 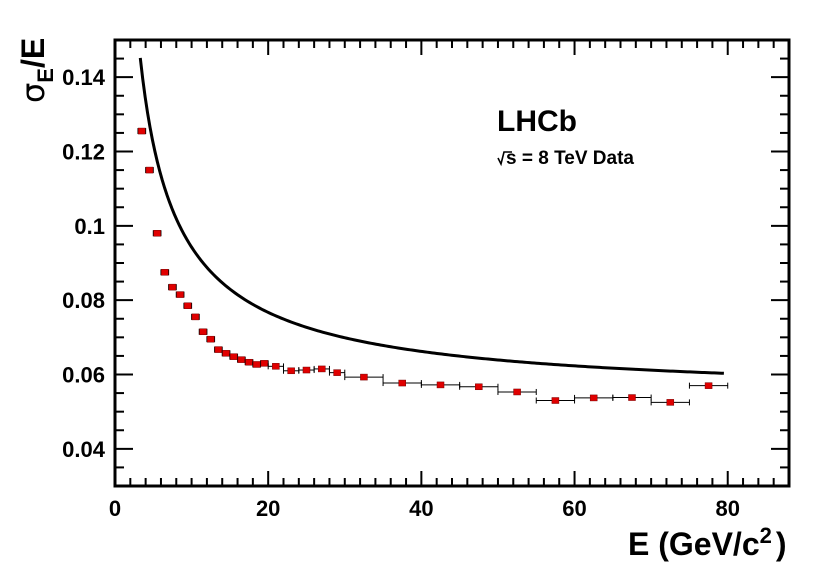 What do you see at coordinates (574, 508) in the screenshot?
I see `x-tick-label: 60` at bounding box center [574, 508].